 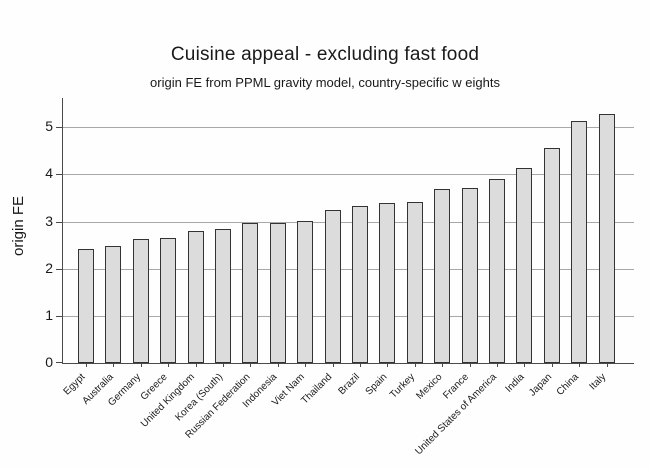 What do you see at coordinates (429, 386) in the screenshot?
I see `x-tick-label: Mexico` at bounding box center [429, 386].